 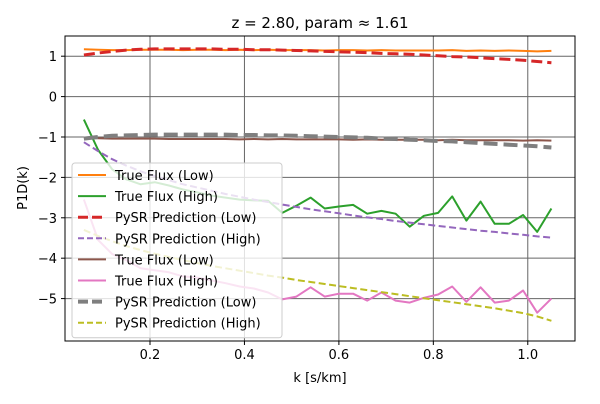 What do you see at coordinates (53, 57) in the screenshot?
I see `y-tick-label: 1` at bounding box center [53, 57].